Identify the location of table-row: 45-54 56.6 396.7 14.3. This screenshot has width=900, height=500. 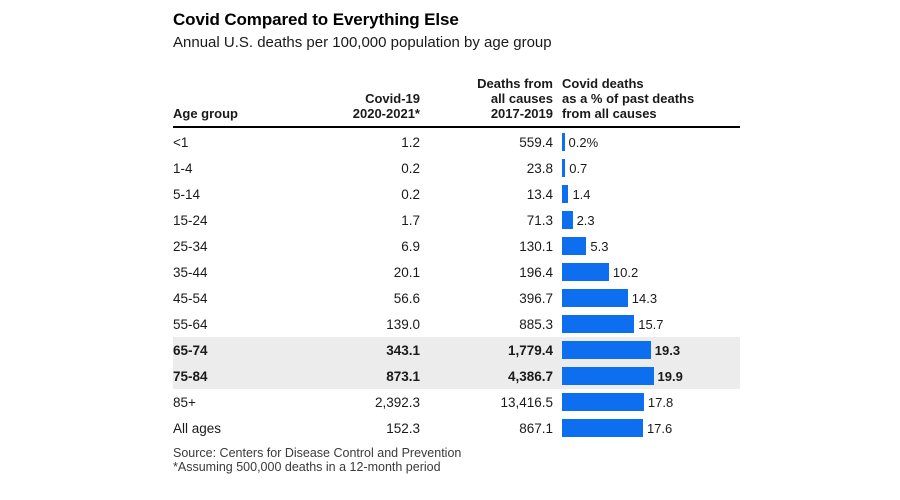
(456, 298).